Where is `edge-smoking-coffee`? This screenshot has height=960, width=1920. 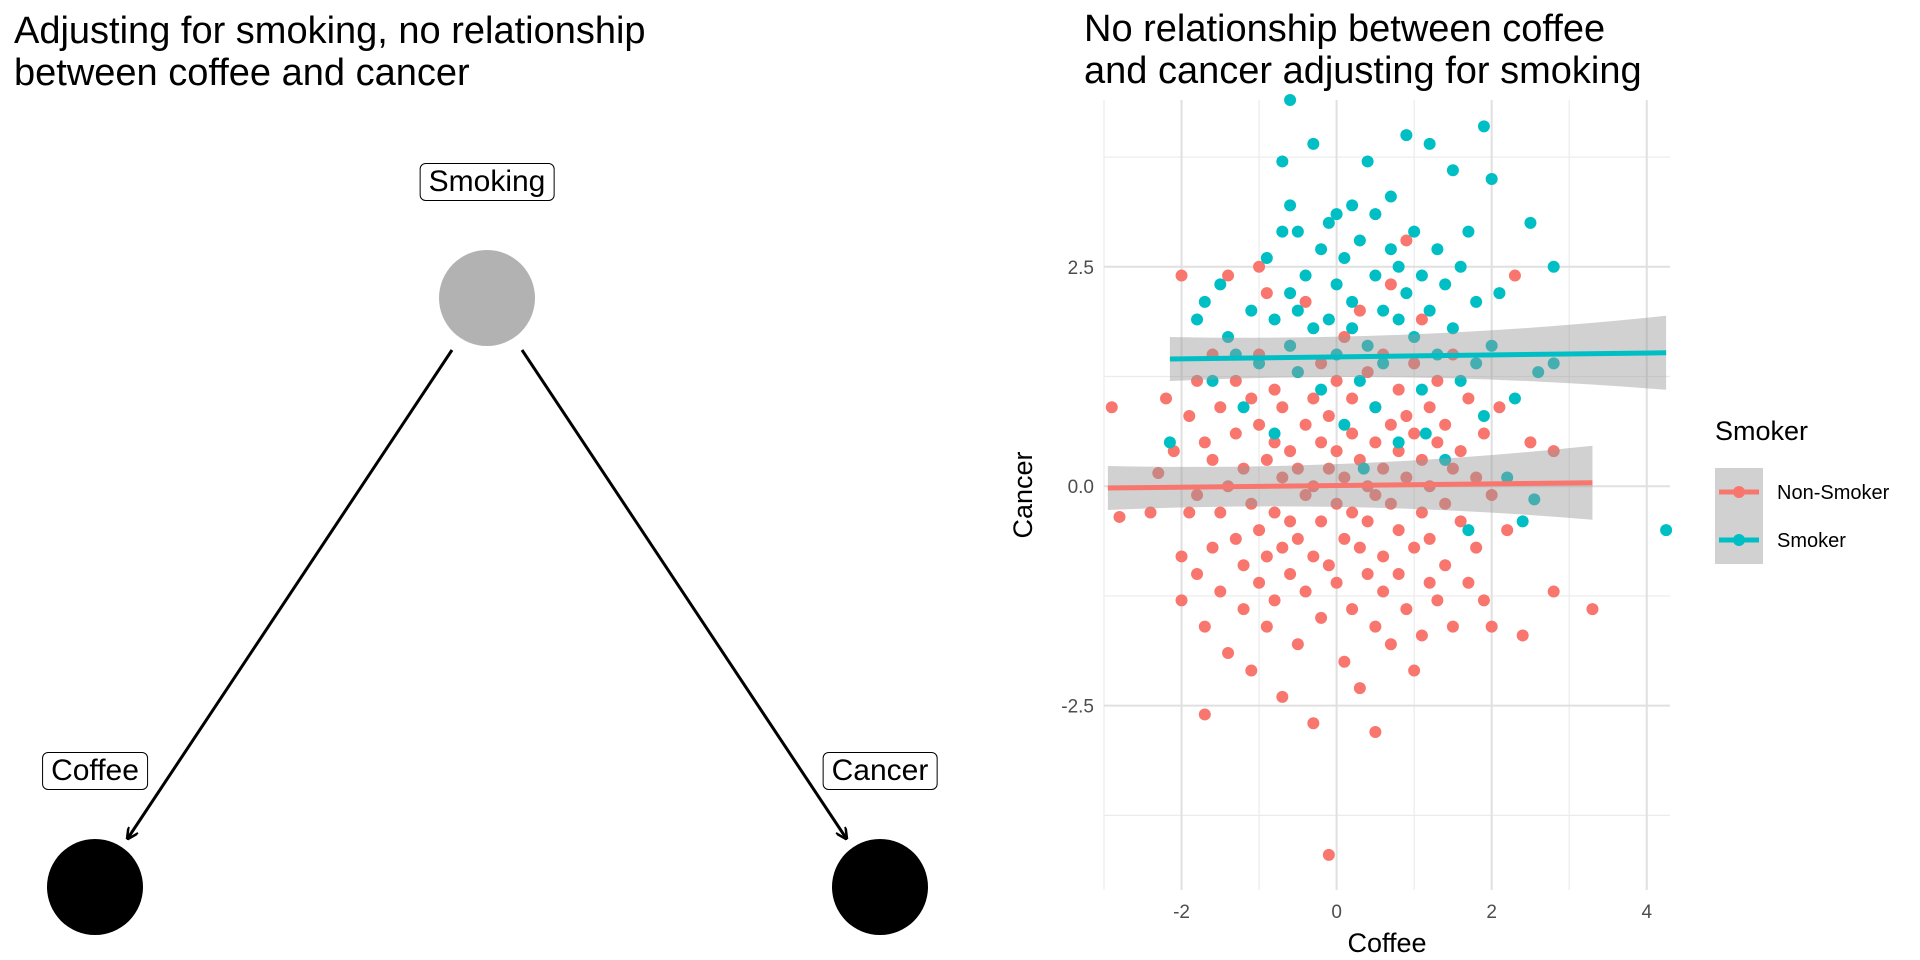 edge-smoking-coffee is located at coordinates (290, 594).